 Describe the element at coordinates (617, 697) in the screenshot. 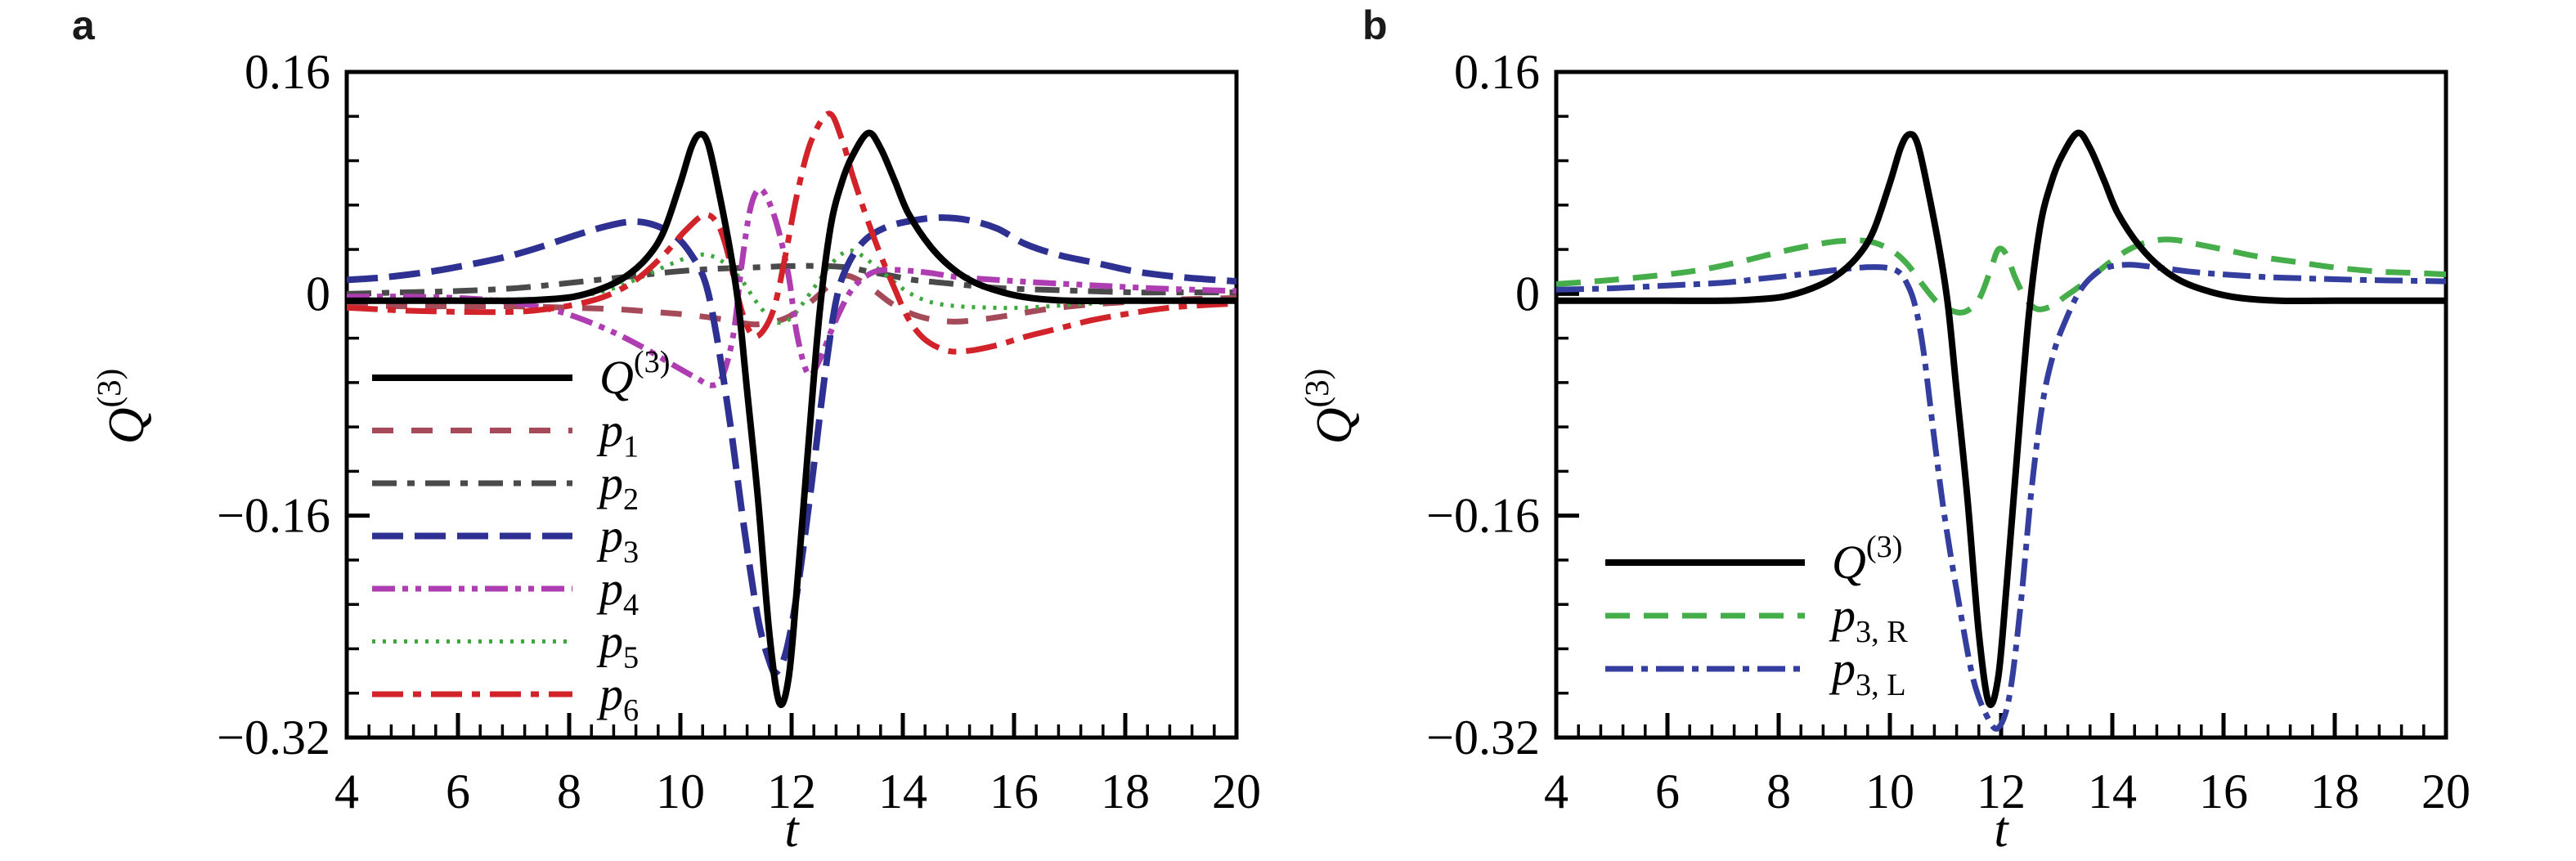

I see `legend-label-p6: p6` at that location.